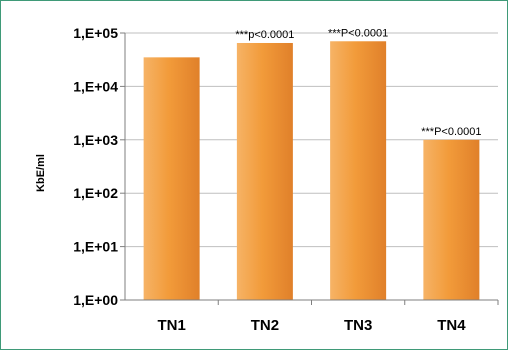 This screenshot has width=508, height=350. What do you see at coordinates (358, 325) in the screenshot?
I see `x-category-label: TN3` at bounding box center [358, 325].